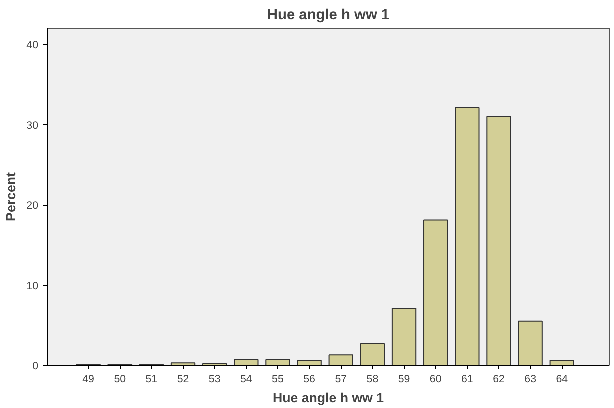 The height and width of the screenshot is (408, 614). I want to click on x-tick-label: 50, so click(120, 380).